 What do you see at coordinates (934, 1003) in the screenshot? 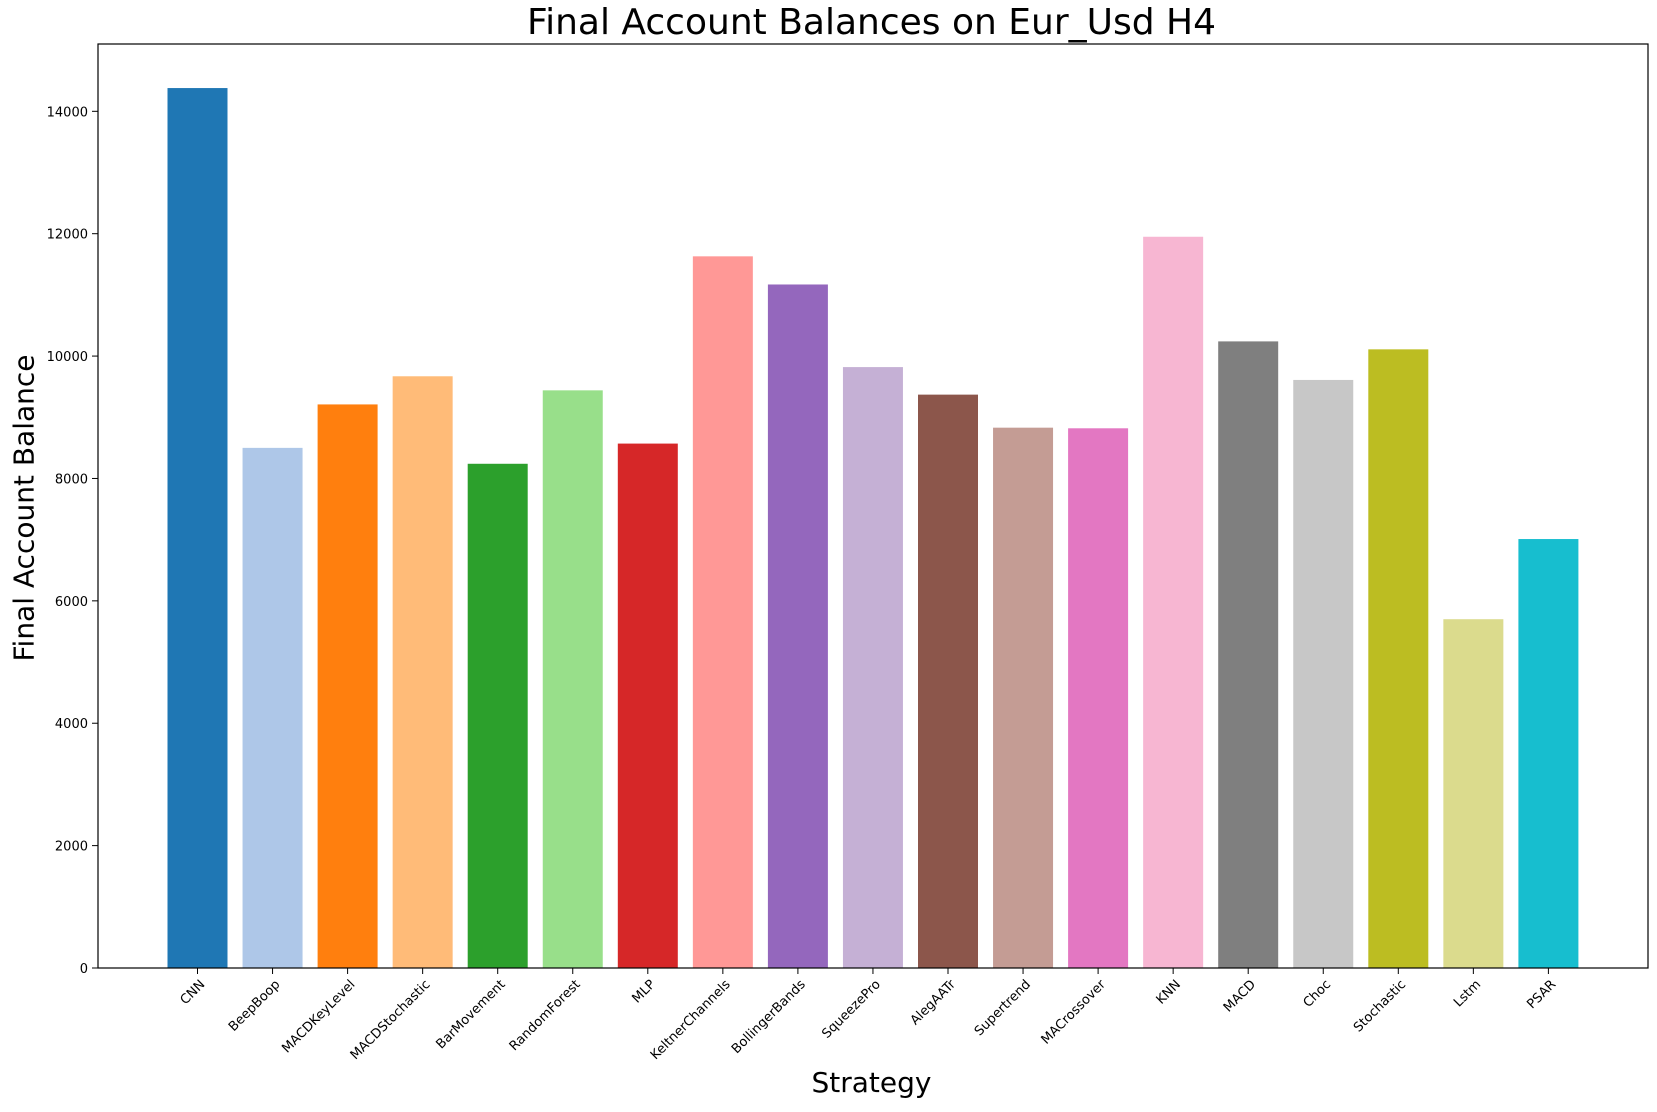
I see `x-tick-label: AlegAATr` at bounding box center [934, 1003].